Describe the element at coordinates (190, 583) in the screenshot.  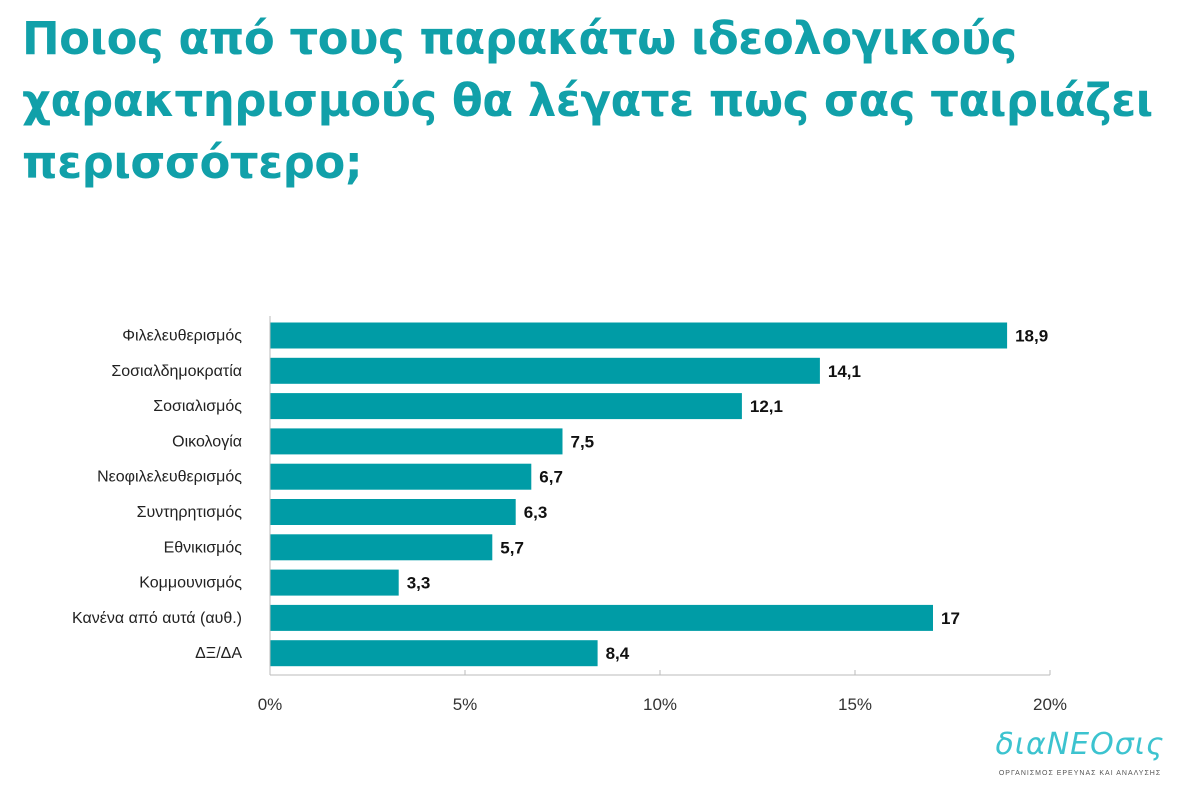
I see `category-label: Κομμουνισμός` at that location.